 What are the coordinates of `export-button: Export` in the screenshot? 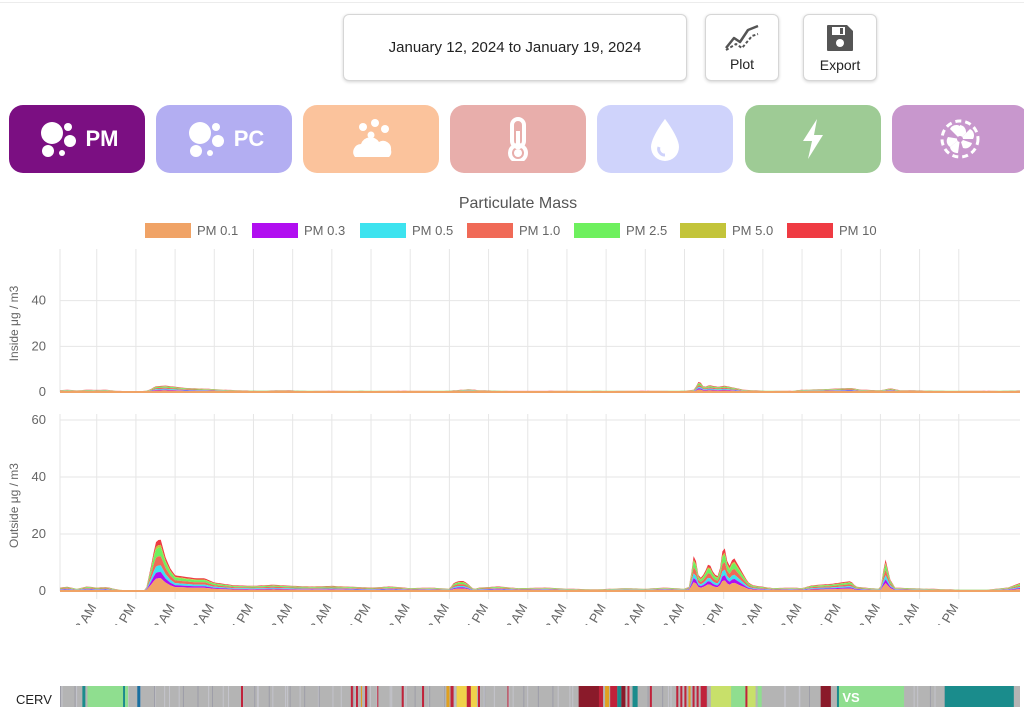 It's located at (840, 47).